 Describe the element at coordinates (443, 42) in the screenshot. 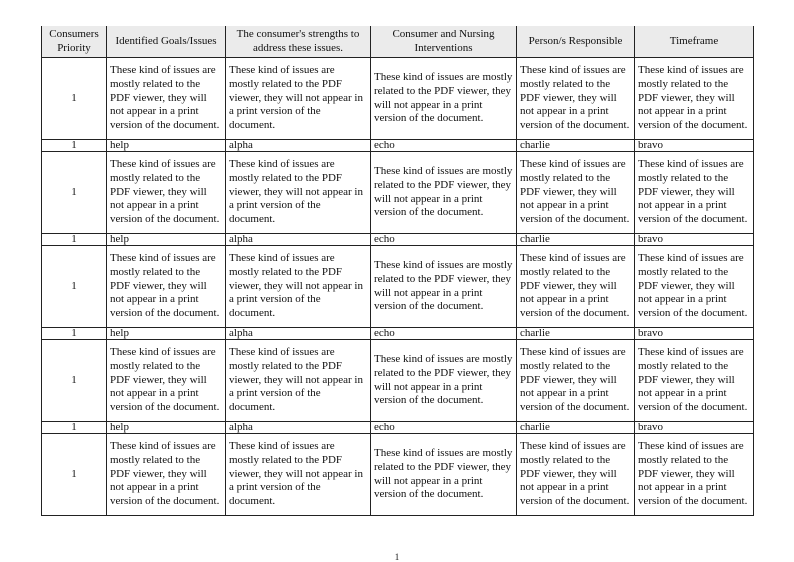

I see `header-interventions: Consumer and Nursing Interventions` at that location.